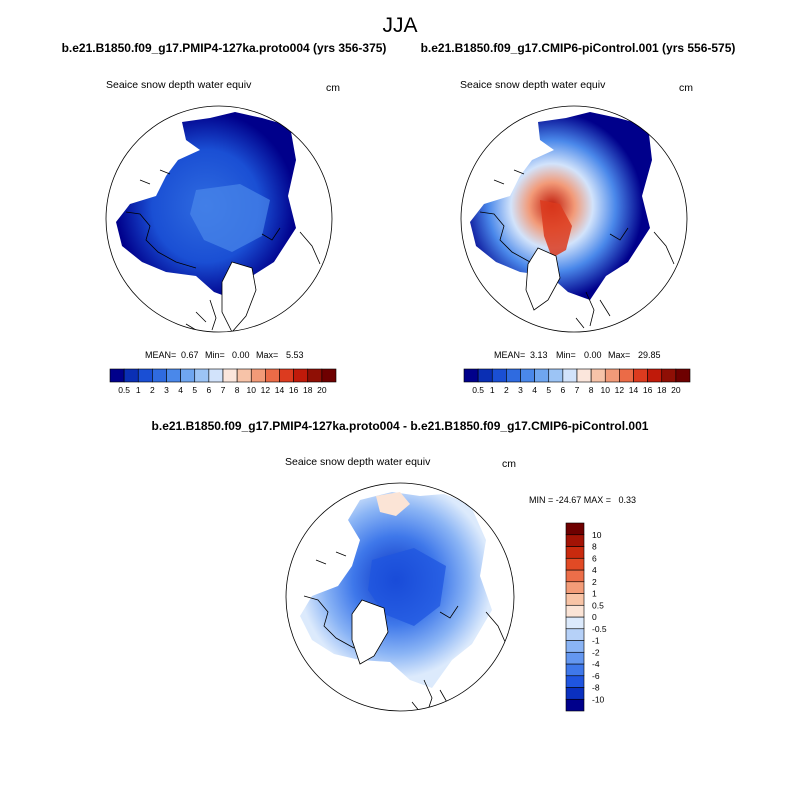  I want to click on panel-b-stats: MEAN= 3.13 Min= 0.00 Max= 29.85, so click(577, 355).